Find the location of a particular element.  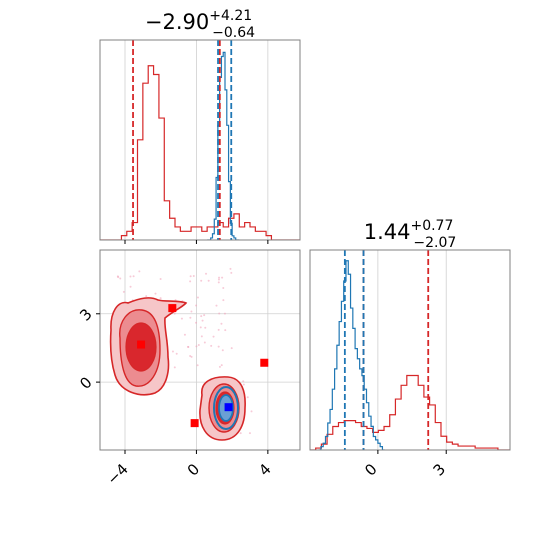

contour-blue-outer is located at coordinates (226, 408).